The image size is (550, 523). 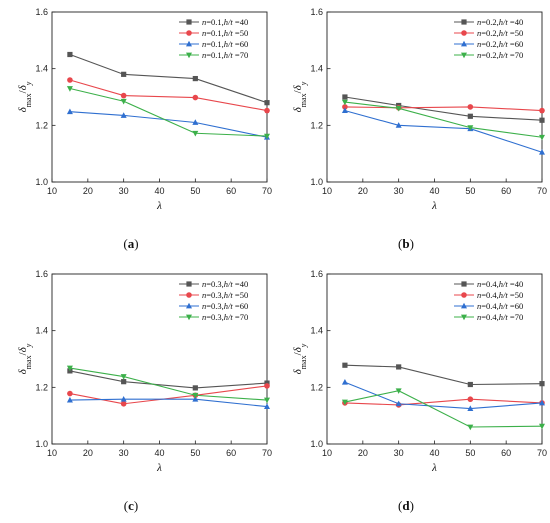 What do you see at coordinates (225, 33) in the screenshot?
I see `legend-label-1: n=0.1,h/t =50` at bounding box center [225, 33].